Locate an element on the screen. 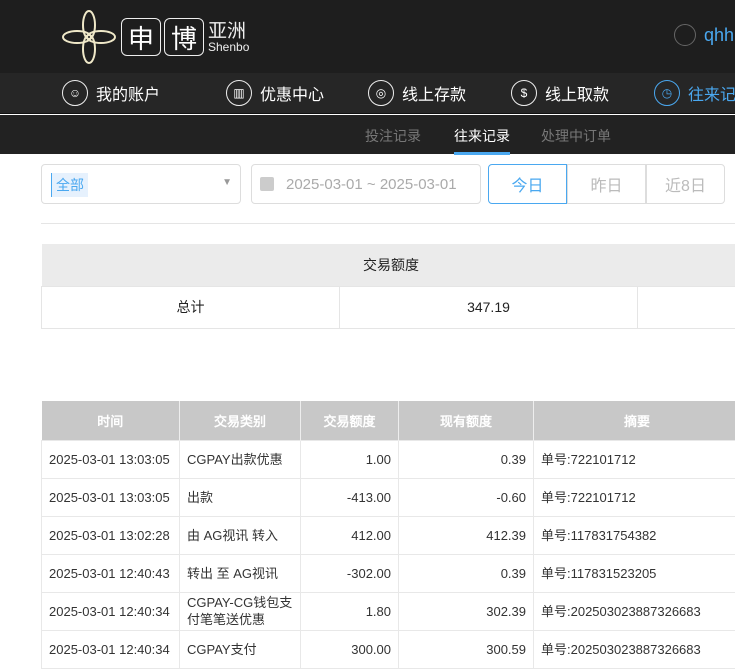 Image resolution: width=735 pixels, height=669 pixels. cell-balance: 300.59 is located at coordinates (466, 649).